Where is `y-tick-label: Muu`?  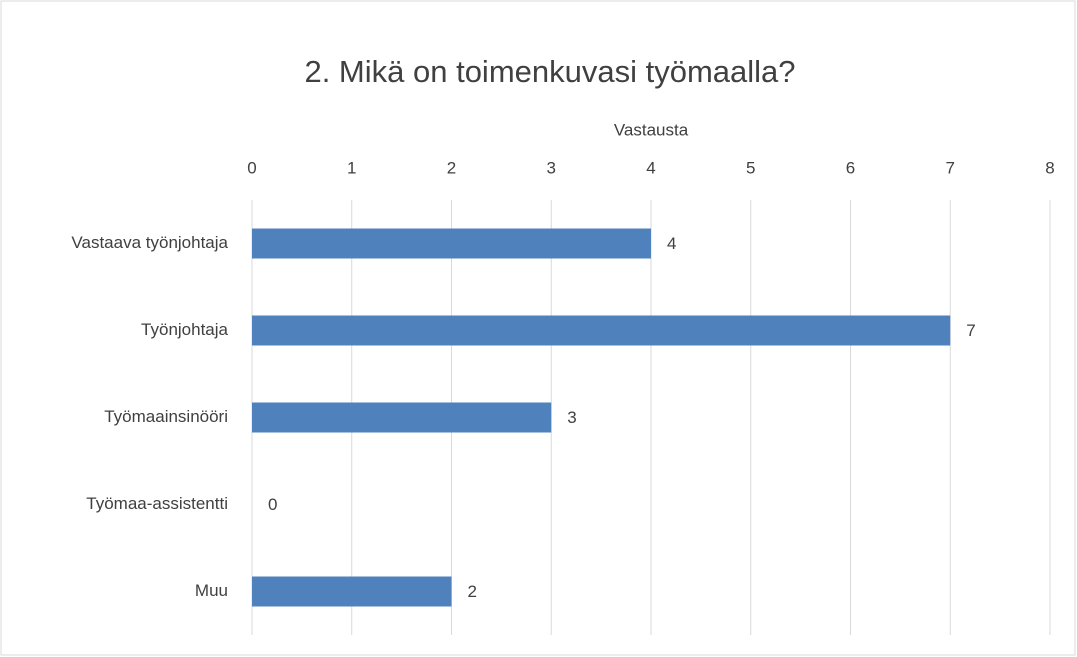 y-tick-label: Muu is located at coordinates (211, 590).